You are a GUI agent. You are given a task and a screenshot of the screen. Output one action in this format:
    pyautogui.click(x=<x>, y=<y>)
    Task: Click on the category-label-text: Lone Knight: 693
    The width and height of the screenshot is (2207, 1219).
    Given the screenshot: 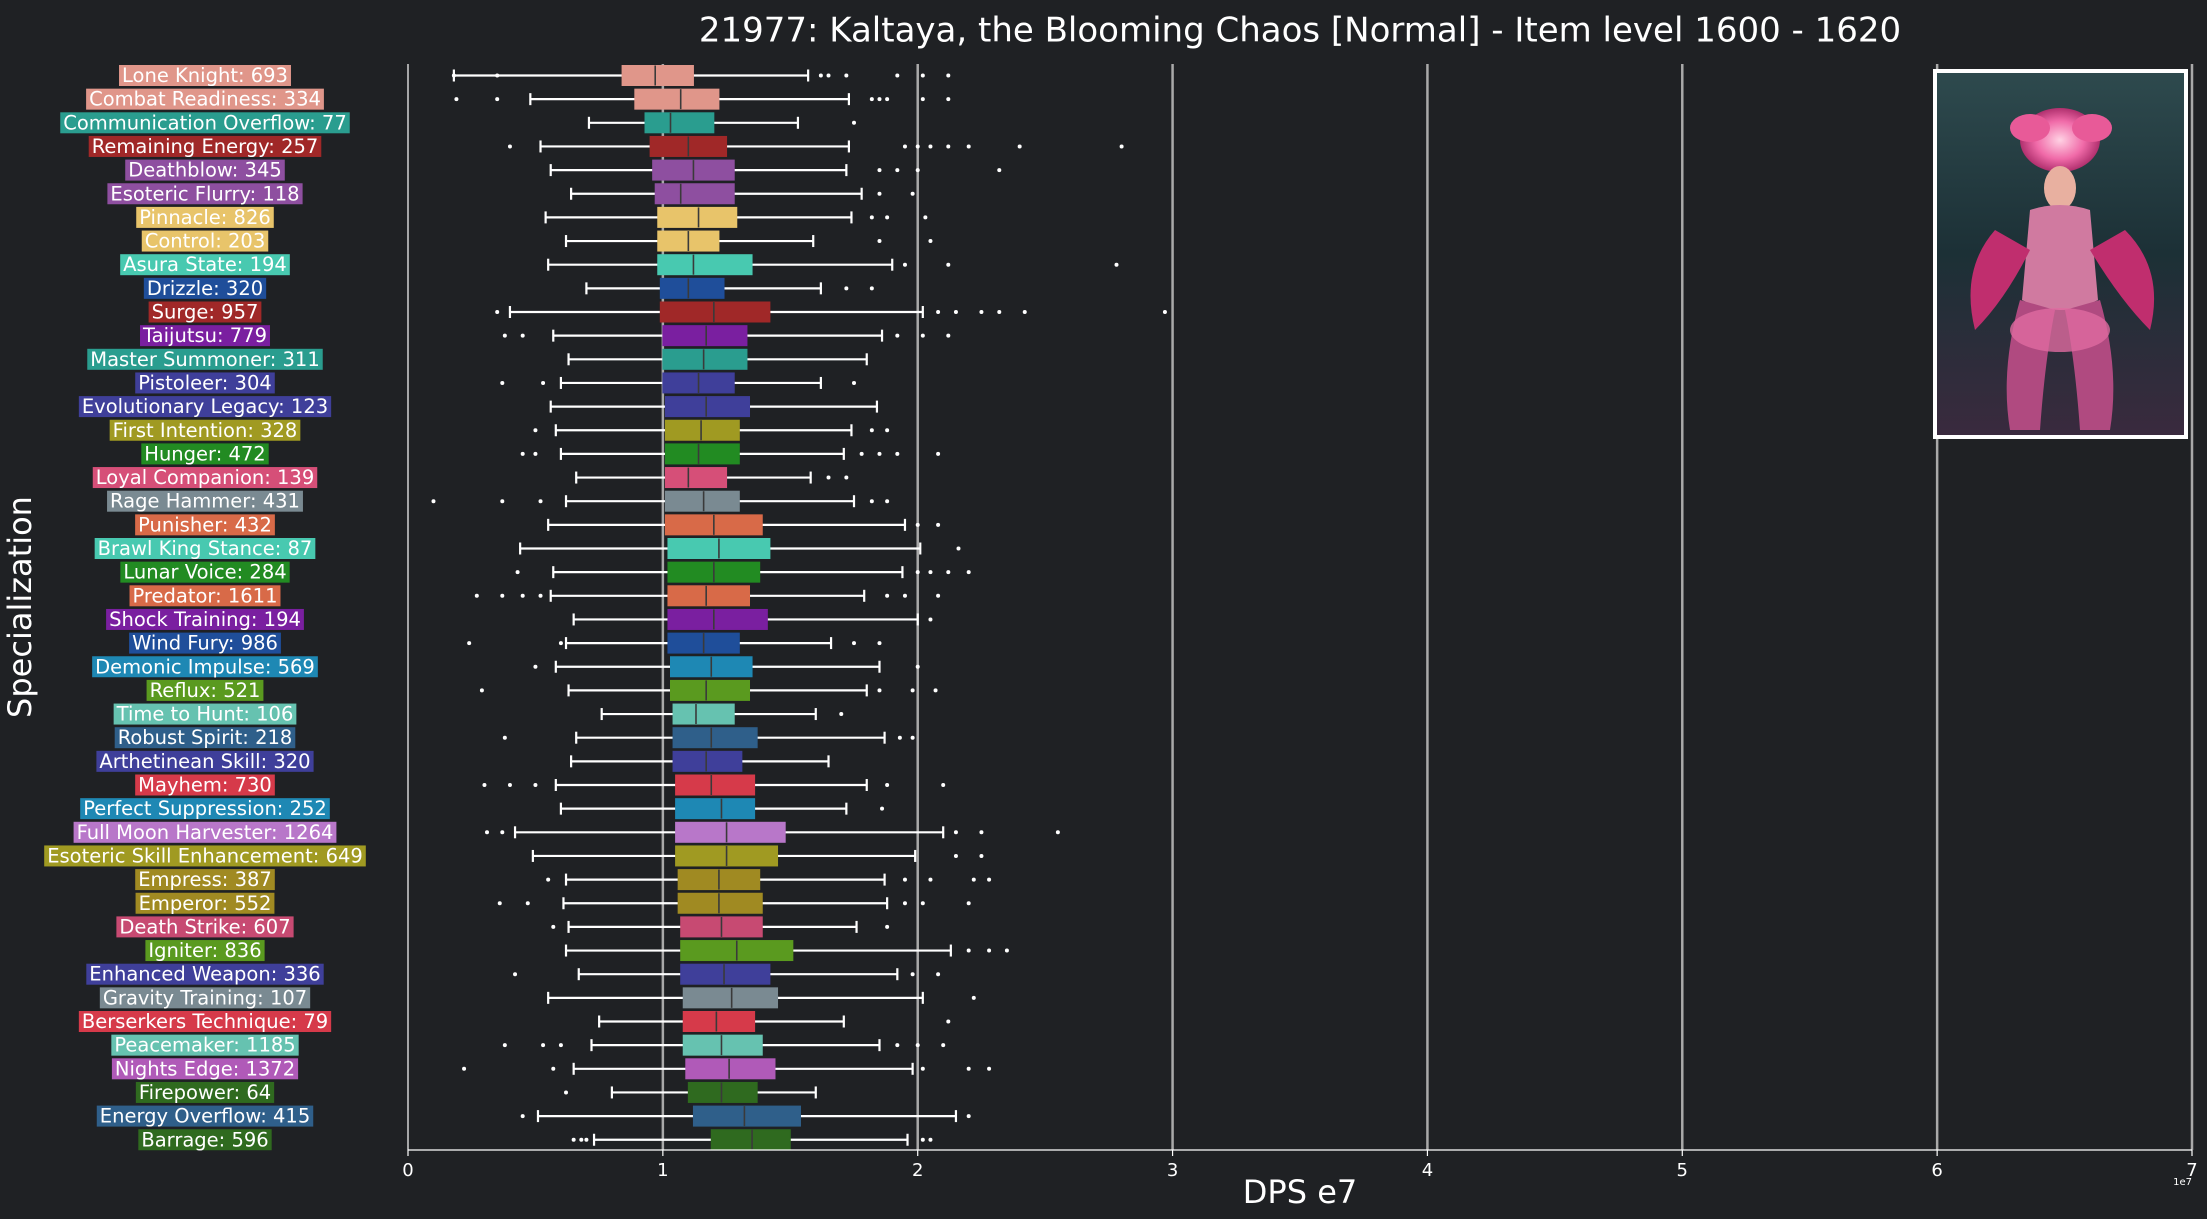 What is the action you would take?
    pyautogui.click(x=205, y=75)
    